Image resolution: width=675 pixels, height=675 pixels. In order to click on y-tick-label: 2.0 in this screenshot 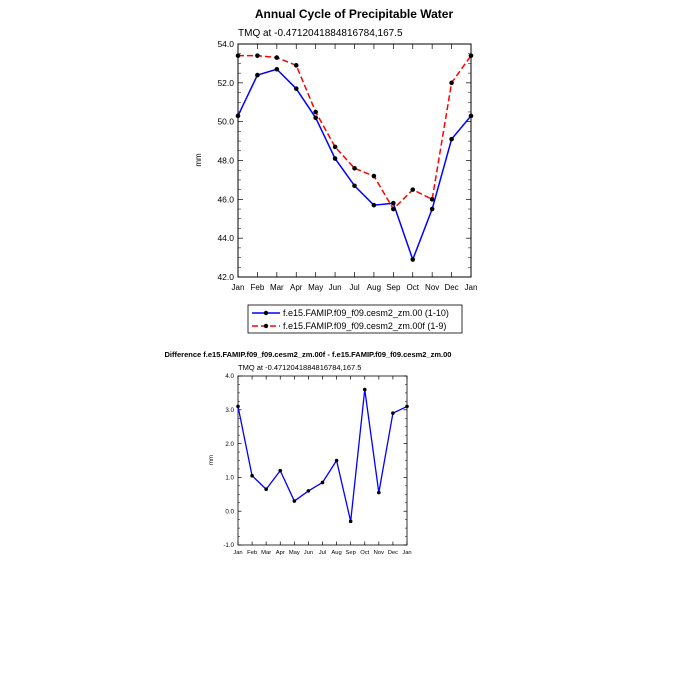, I will do `click(229, 444)`.